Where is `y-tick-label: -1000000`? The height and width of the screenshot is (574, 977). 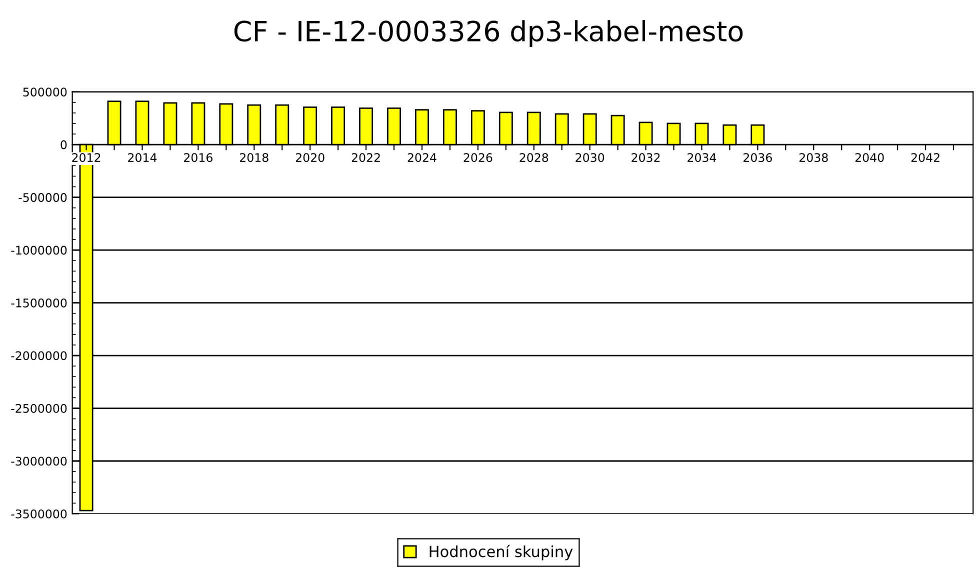 y-tick-label: -1000000 is located at coordinates (39, 250).